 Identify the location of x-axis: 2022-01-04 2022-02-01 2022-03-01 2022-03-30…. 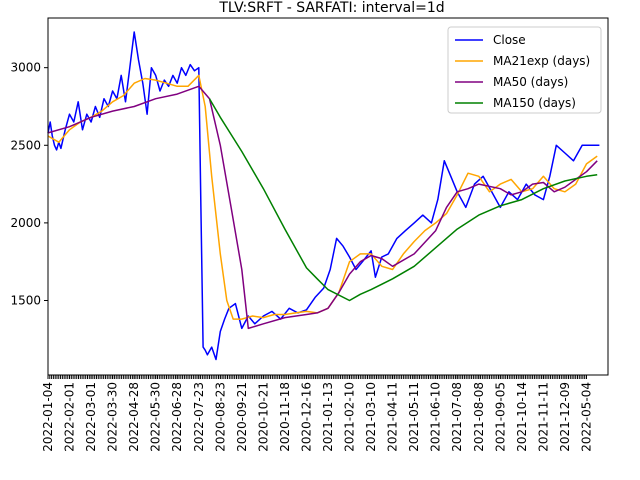
(317, 413).